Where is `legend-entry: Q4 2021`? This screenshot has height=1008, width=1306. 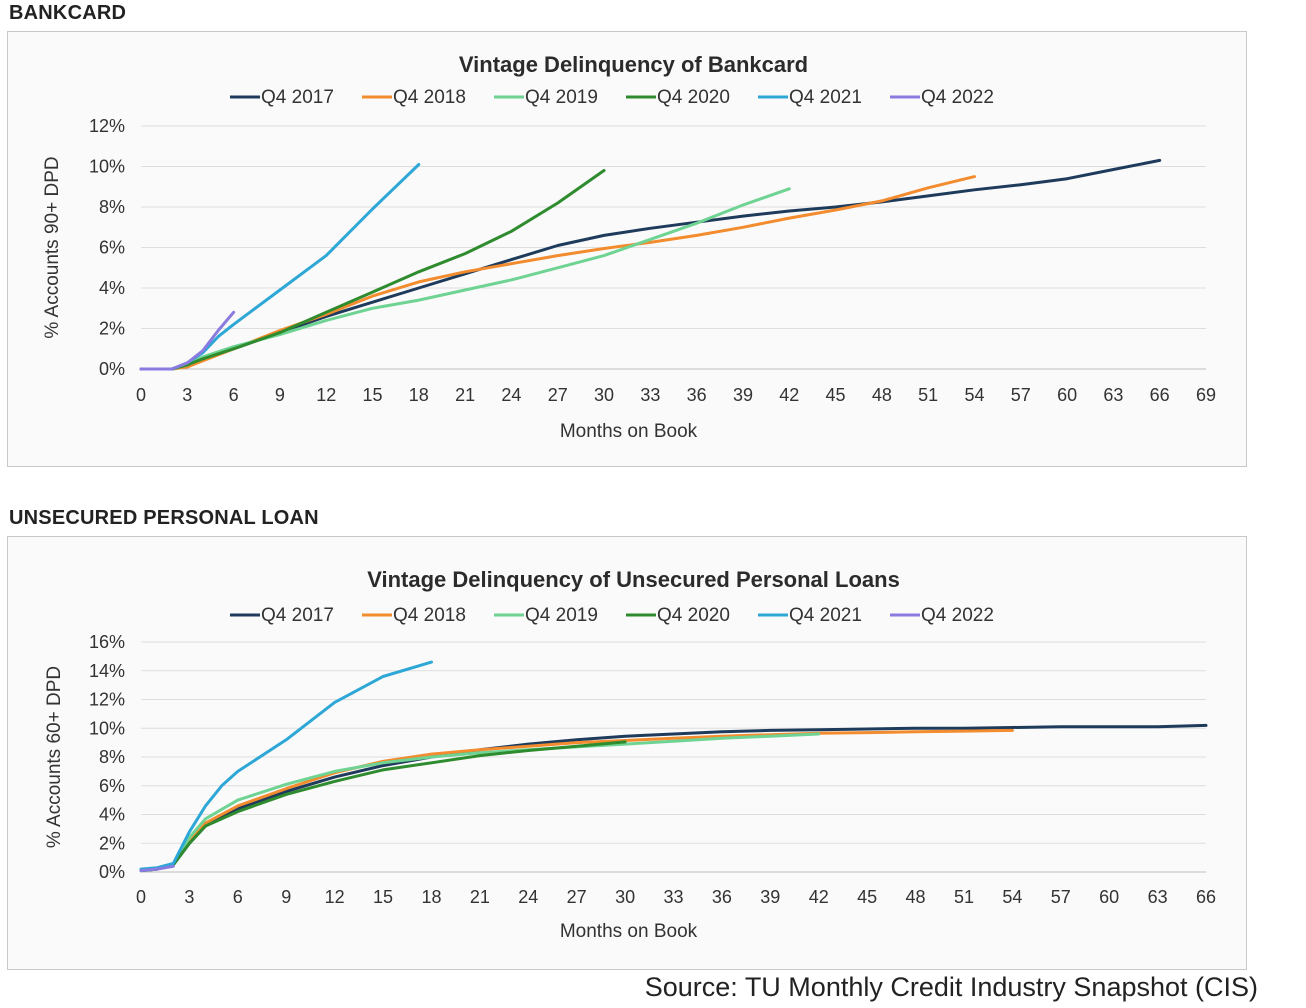 legend-entry: Q4 2021 is located at coordinates (810, 615).